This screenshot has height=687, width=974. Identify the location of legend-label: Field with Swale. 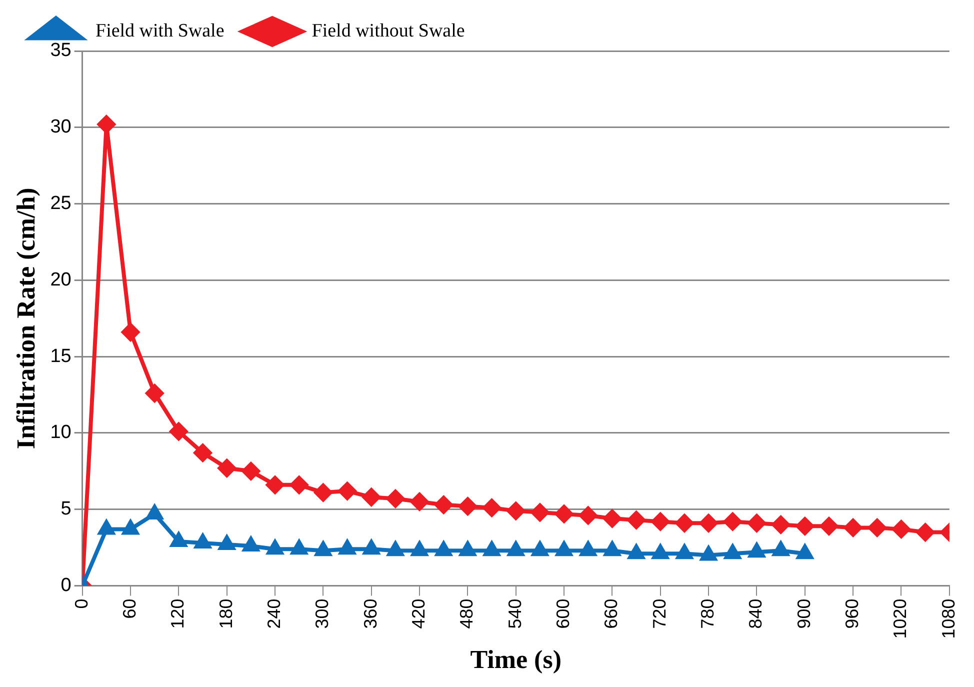
(160, 31).